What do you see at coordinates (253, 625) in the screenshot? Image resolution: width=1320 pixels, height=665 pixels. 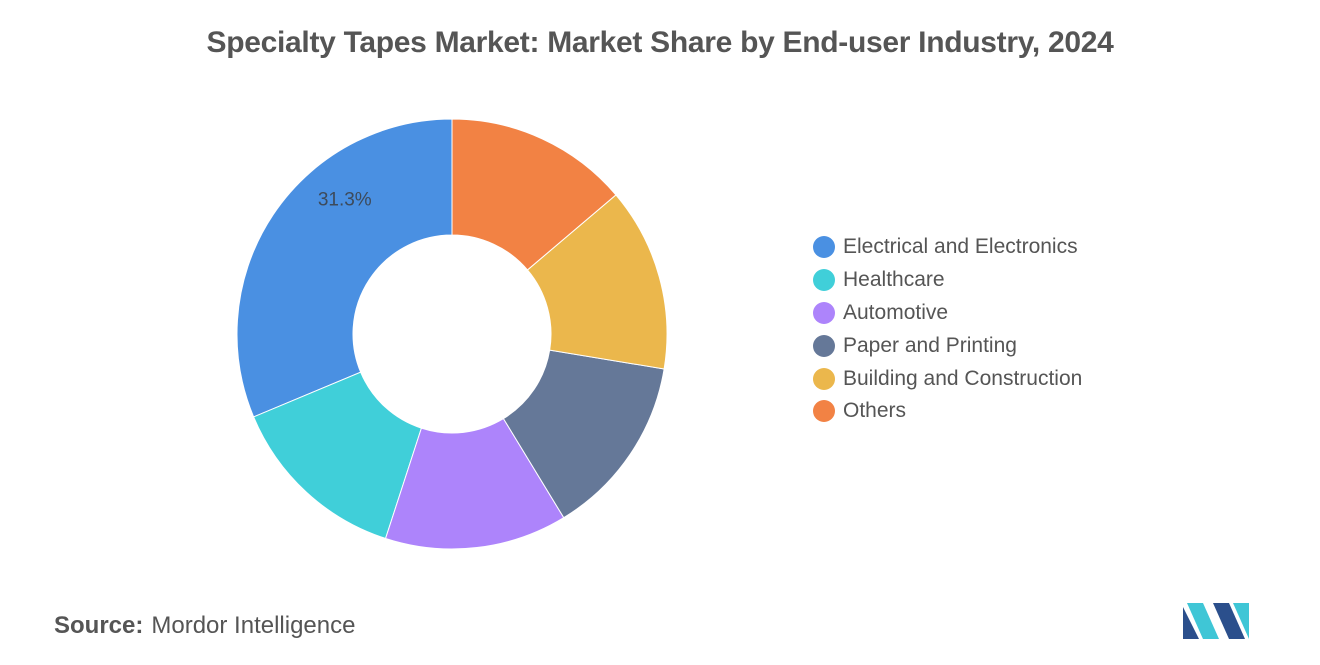 I see `source-text: Mordor Intelligence` at bounding box center [253, 625].